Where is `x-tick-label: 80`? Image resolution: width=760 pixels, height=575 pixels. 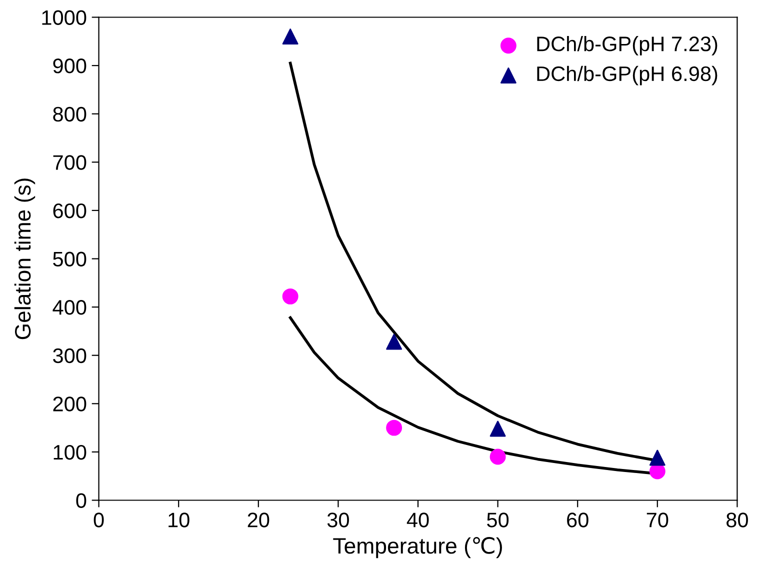
x-tick-label: 80 is located at coordinates (737, 520).